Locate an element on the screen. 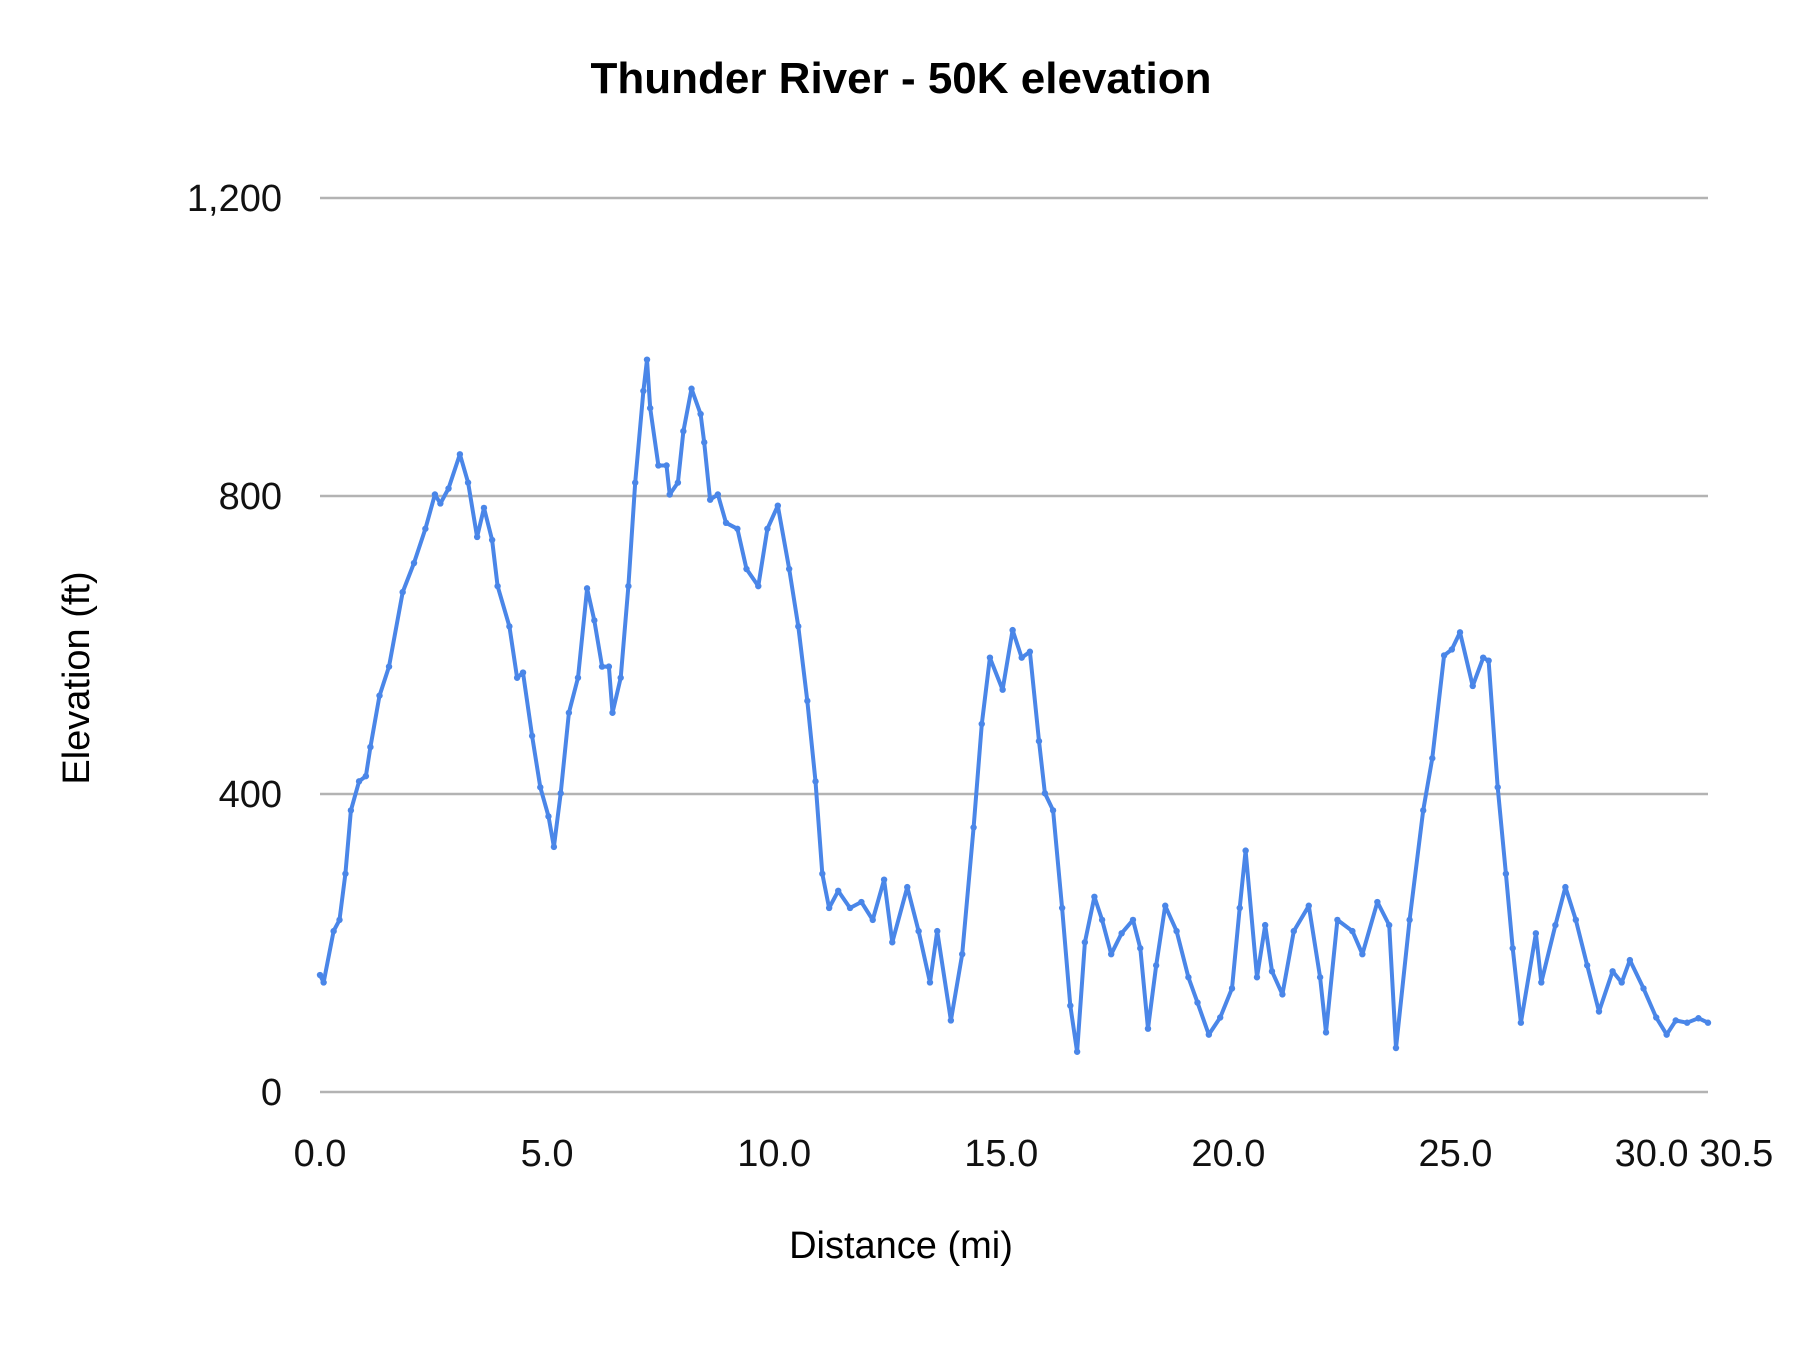 The width and height of the screenshot is (1800, 1350). x-tick-label: 15.0 is located at coordinates (1001, 1154).